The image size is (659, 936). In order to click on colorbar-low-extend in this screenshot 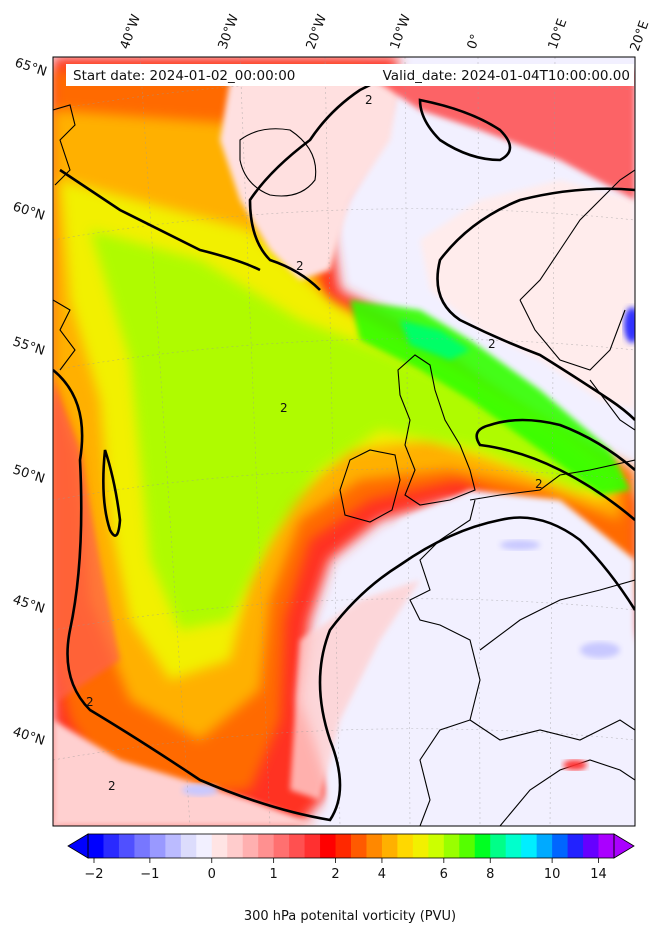, I will do `click(78, 846)`.